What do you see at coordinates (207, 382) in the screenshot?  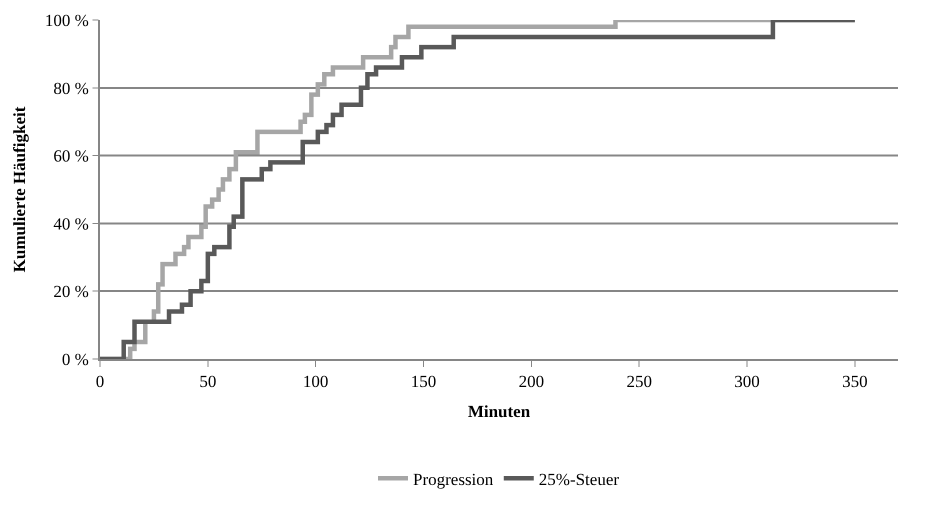 I see `x-tick-label: 50` at bounding box center [207, 382].